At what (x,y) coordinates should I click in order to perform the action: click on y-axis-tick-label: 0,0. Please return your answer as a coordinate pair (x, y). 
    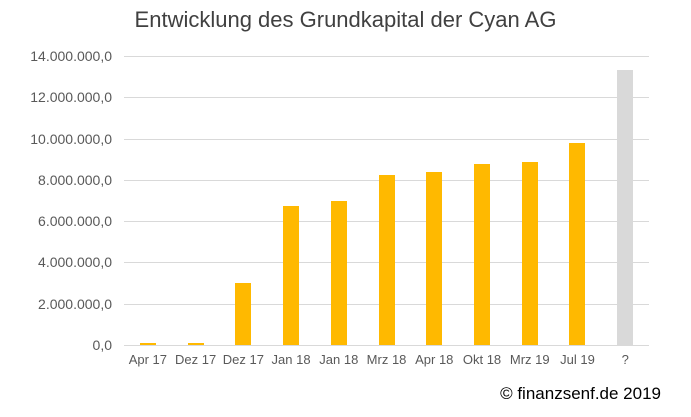
    Looking at the image, I should click on (102, 345).